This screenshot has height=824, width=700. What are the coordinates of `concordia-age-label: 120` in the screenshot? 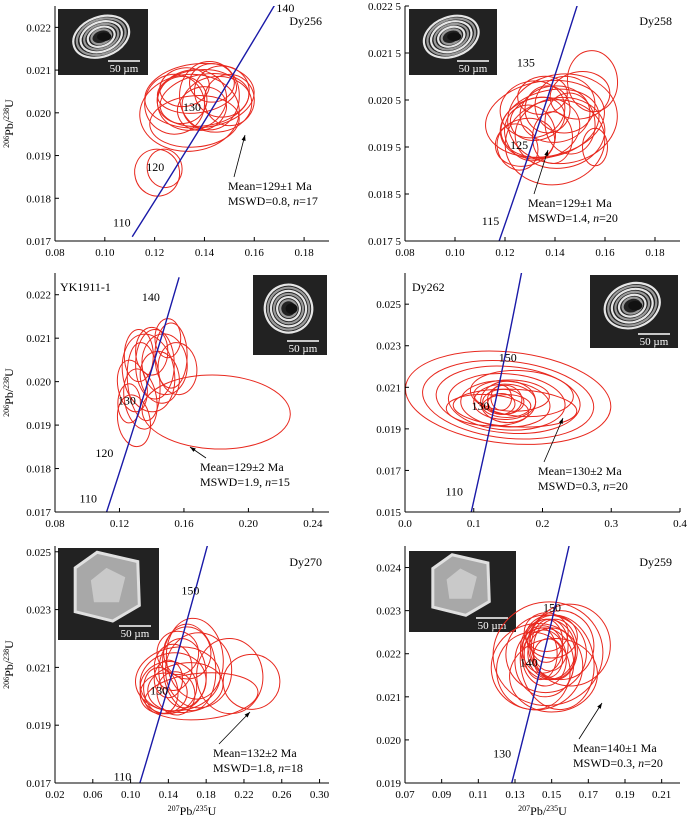 It's located at (104, 453).